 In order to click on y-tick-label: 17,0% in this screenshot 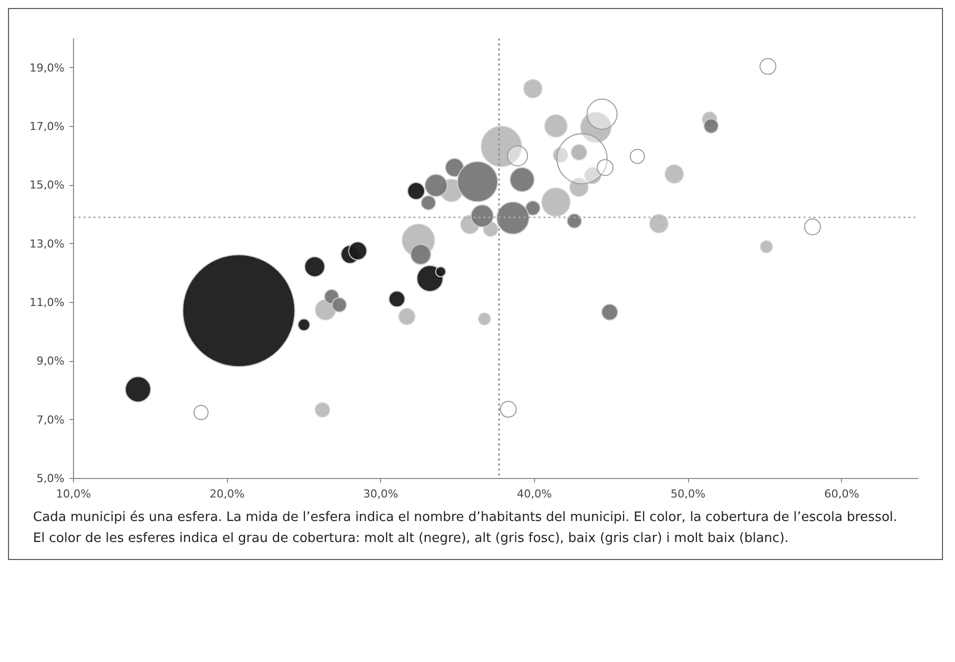, I will do `click(47, 126)`.